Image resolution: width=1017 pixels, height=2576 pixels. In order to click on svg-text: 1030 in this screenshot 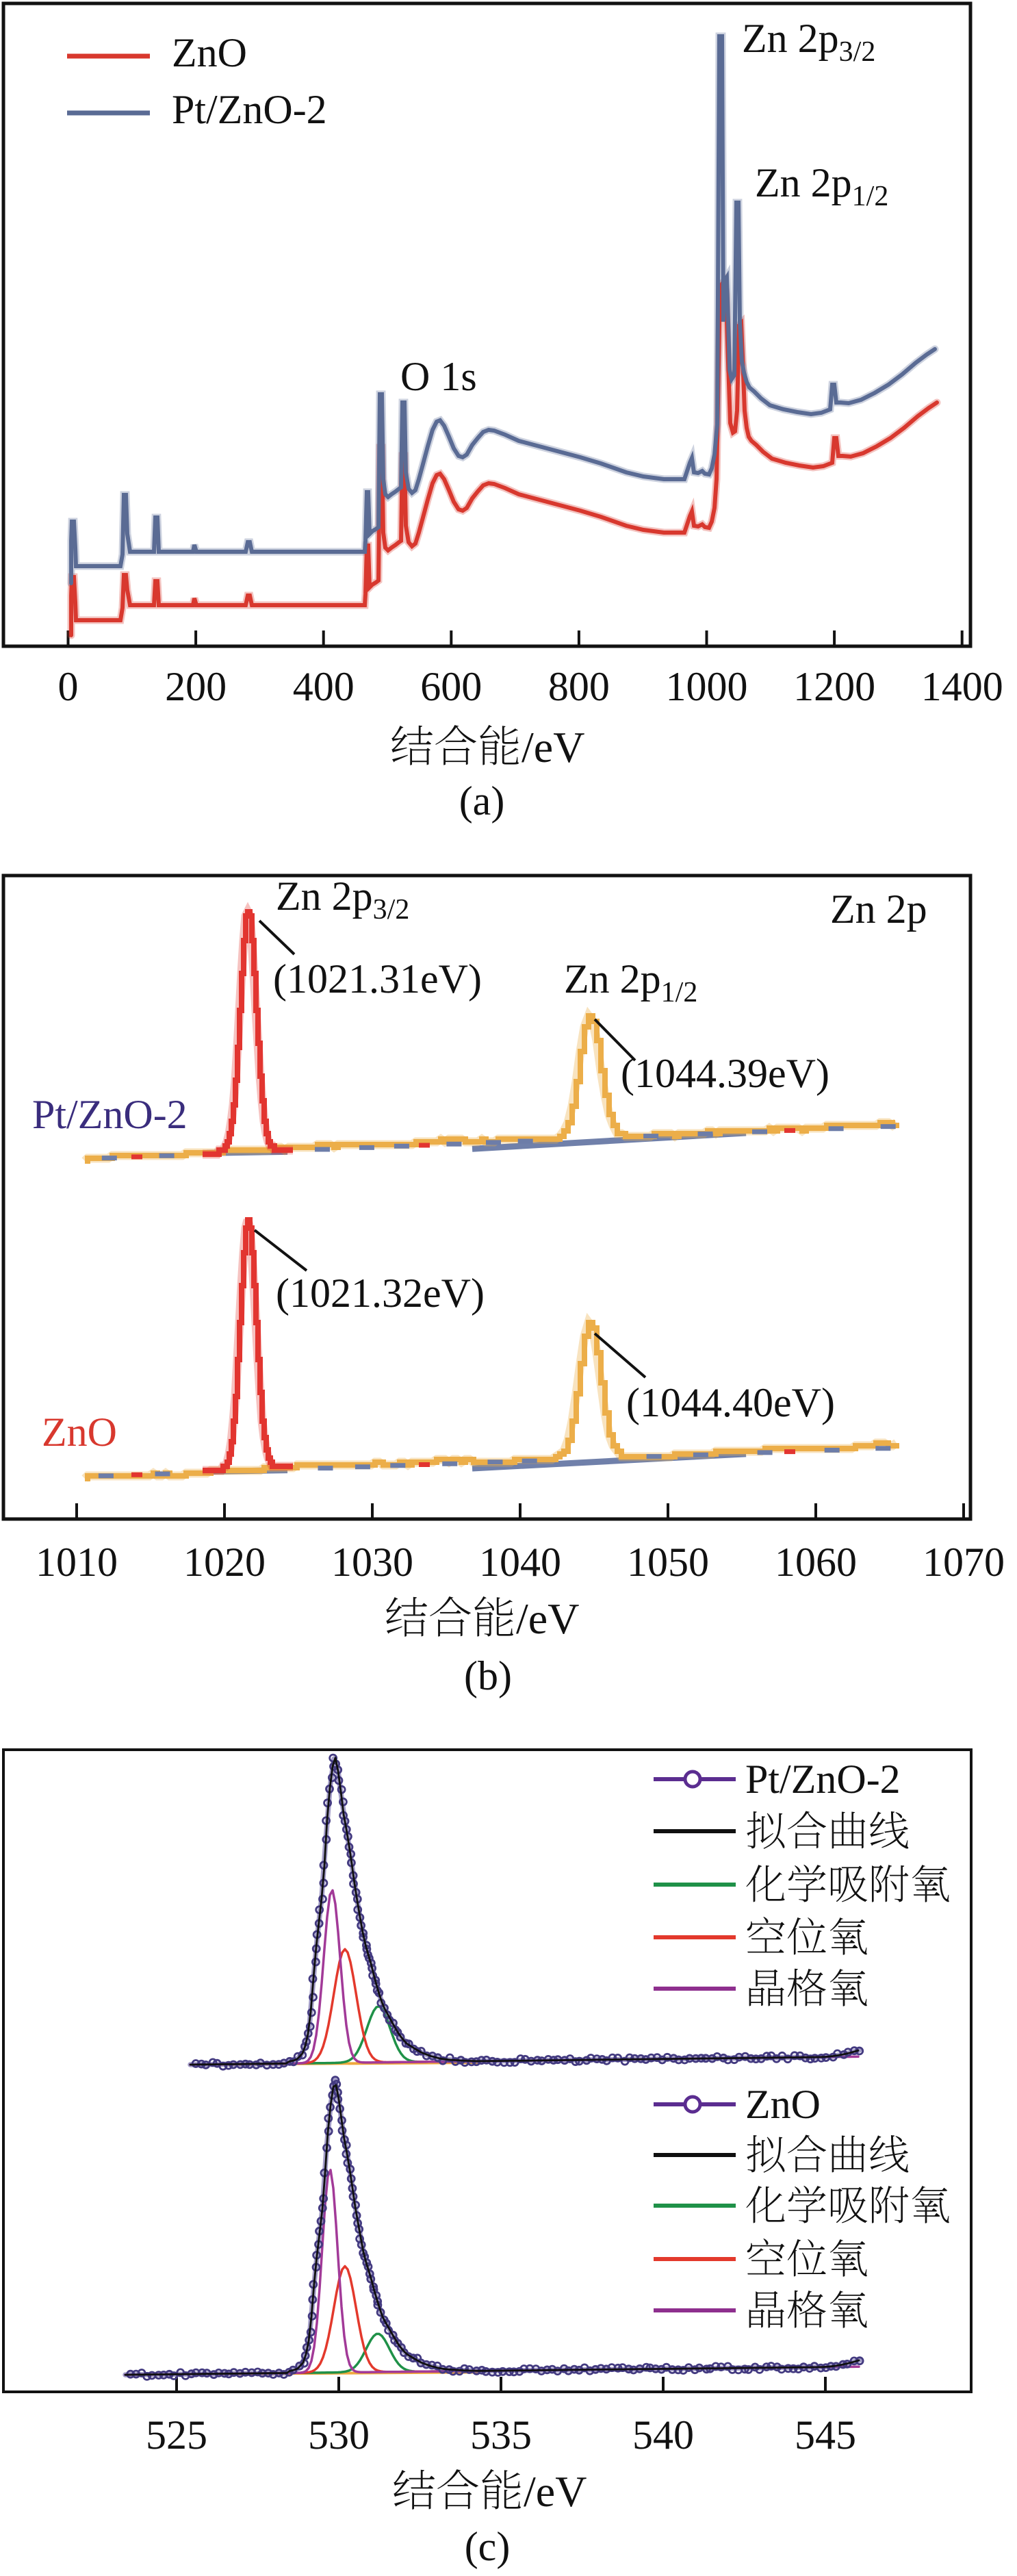, I will do `click(372, 1562)`.